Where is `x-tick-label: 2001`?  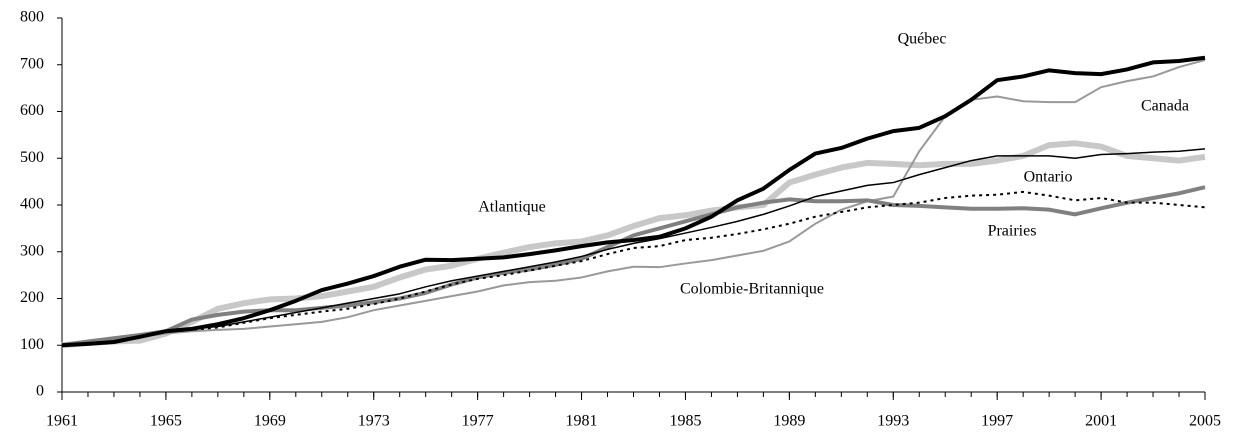
x-tick-label: 2001 is located at coordinates (1101, 421).